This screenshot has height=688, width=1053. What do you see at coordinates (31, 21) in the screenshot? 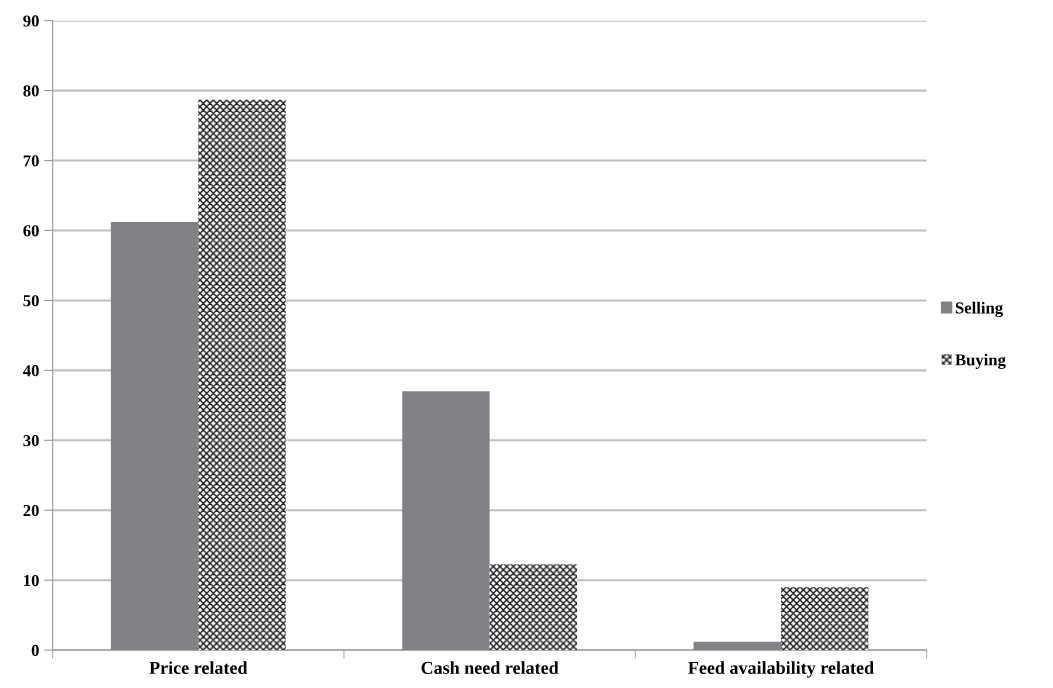
I see `y-tick-label: 90` at bounding box center [31, 21].